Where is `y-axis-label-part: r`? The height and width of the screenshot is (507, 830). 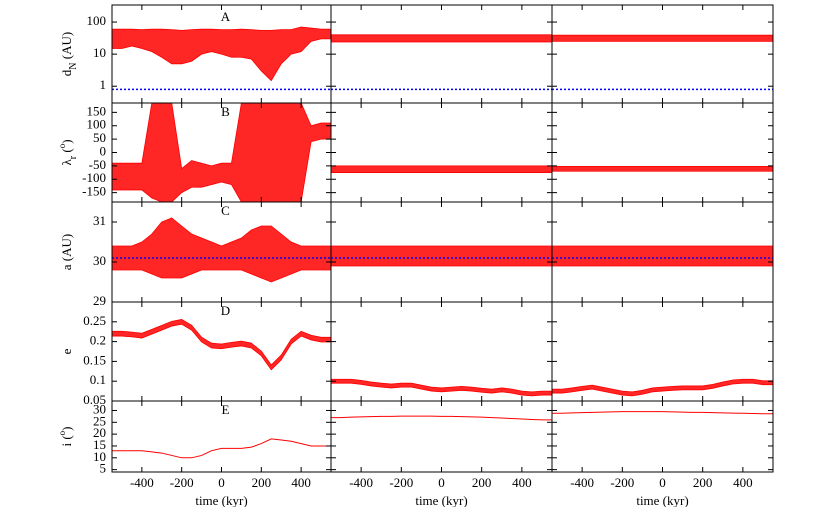
y-axis-label-part: r is located at coordinates (73, 157).